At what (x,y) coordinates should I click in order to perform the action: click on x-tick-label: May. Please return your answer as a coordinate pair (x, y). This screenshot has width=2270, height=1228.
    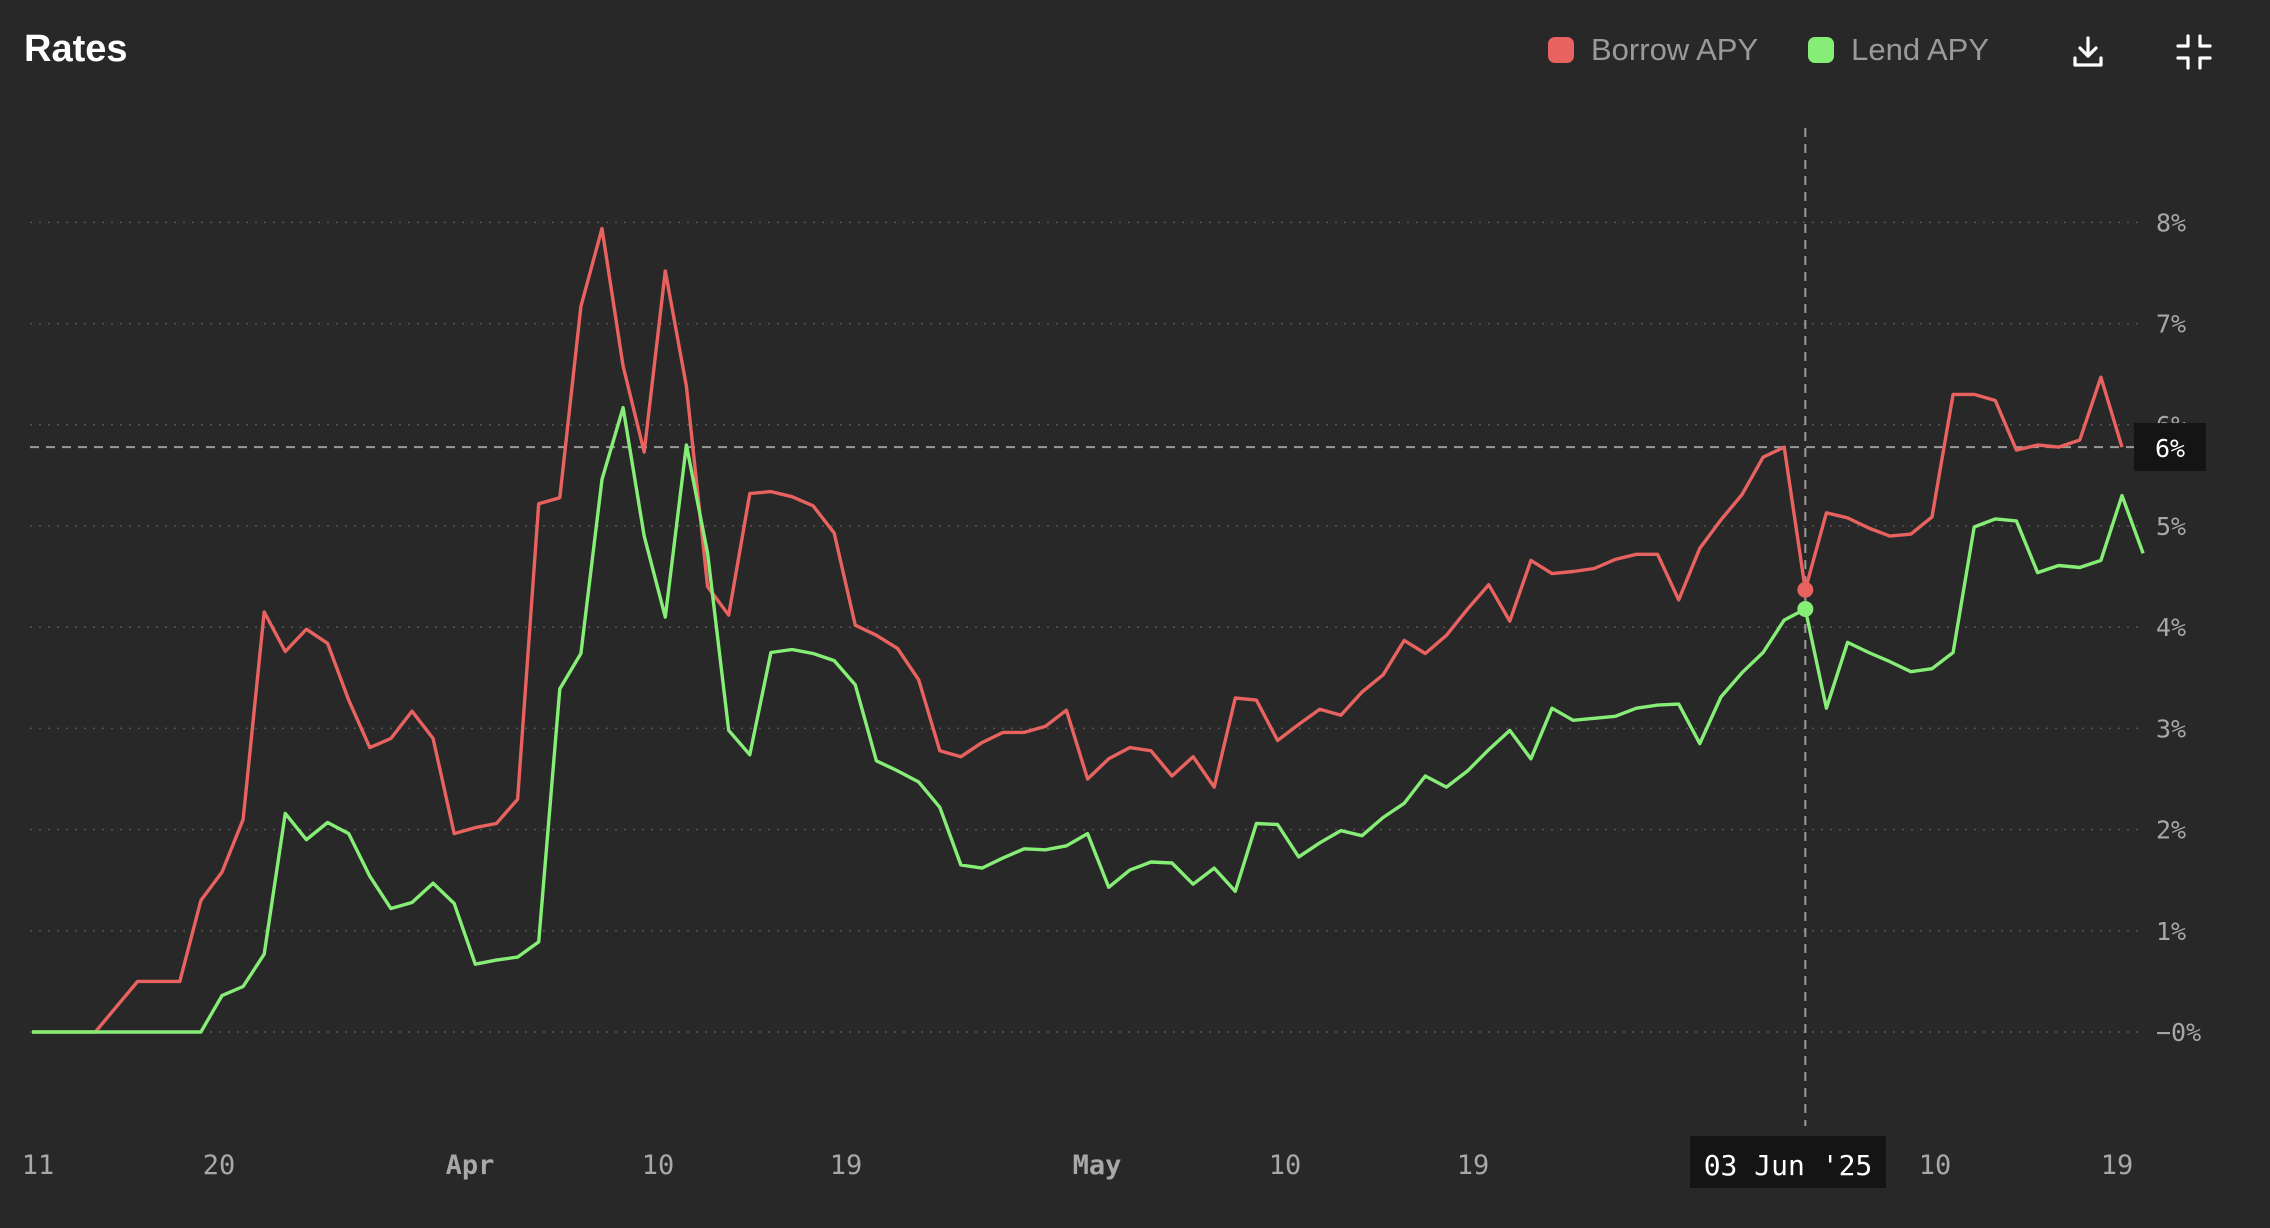
    Looking at the image, I should click on (1097, 1165).